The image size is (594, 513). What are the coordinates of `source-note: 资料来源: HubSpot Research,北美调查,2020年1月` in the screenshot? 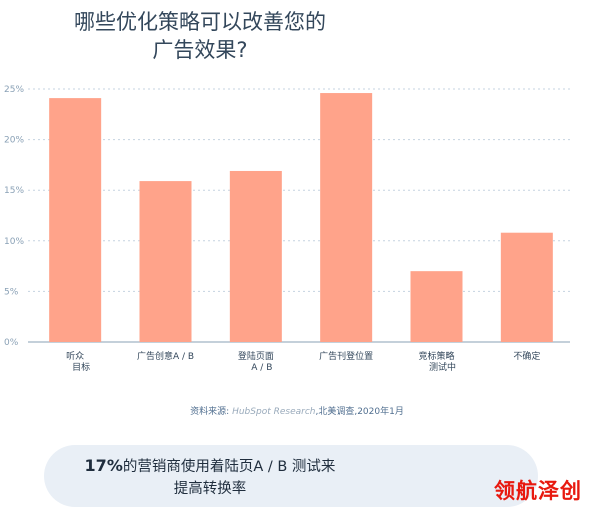 It's located at (297, 410).